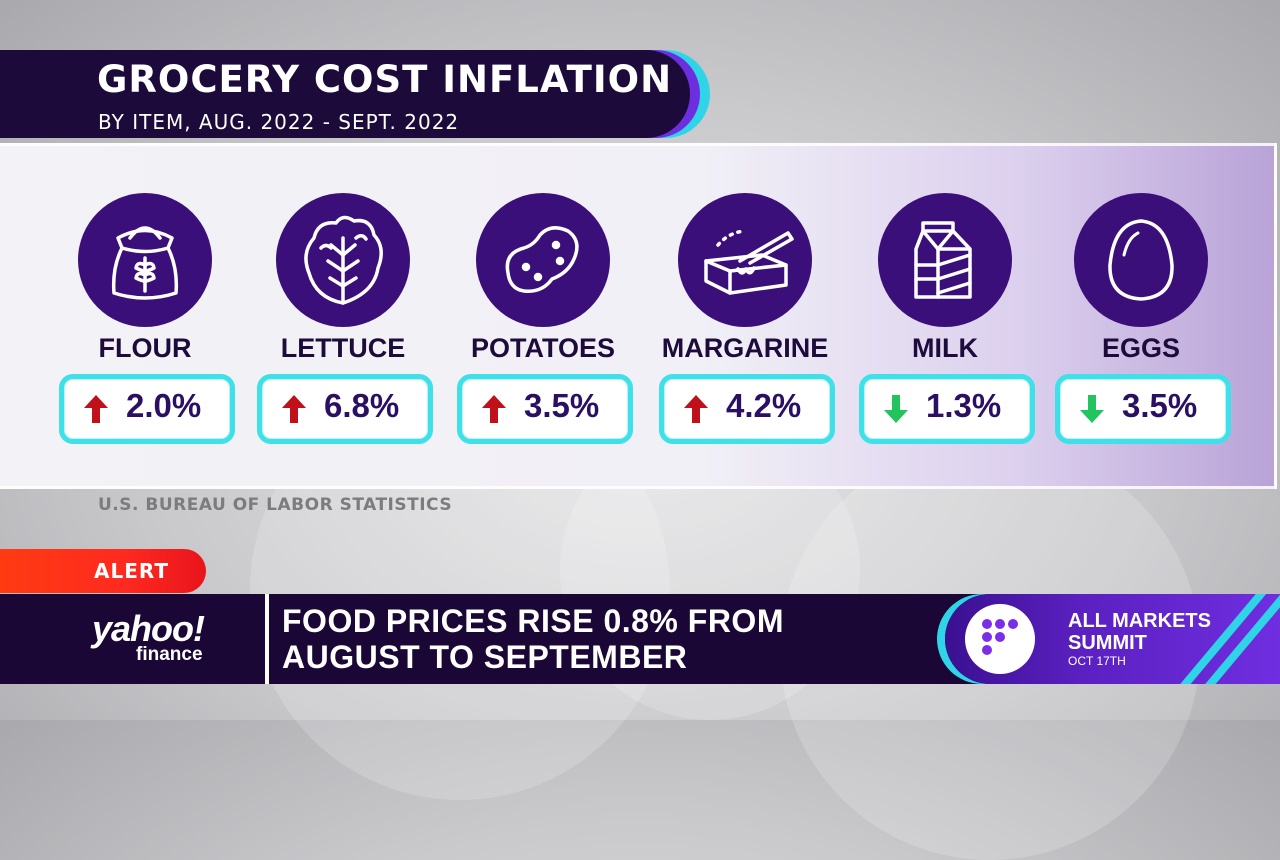 The width and height of the screenshot is (1280, 860). What do you see at coordinates (543, 260) in the screenshot?
I see `potato-icon` at bounding box center [543, 260].